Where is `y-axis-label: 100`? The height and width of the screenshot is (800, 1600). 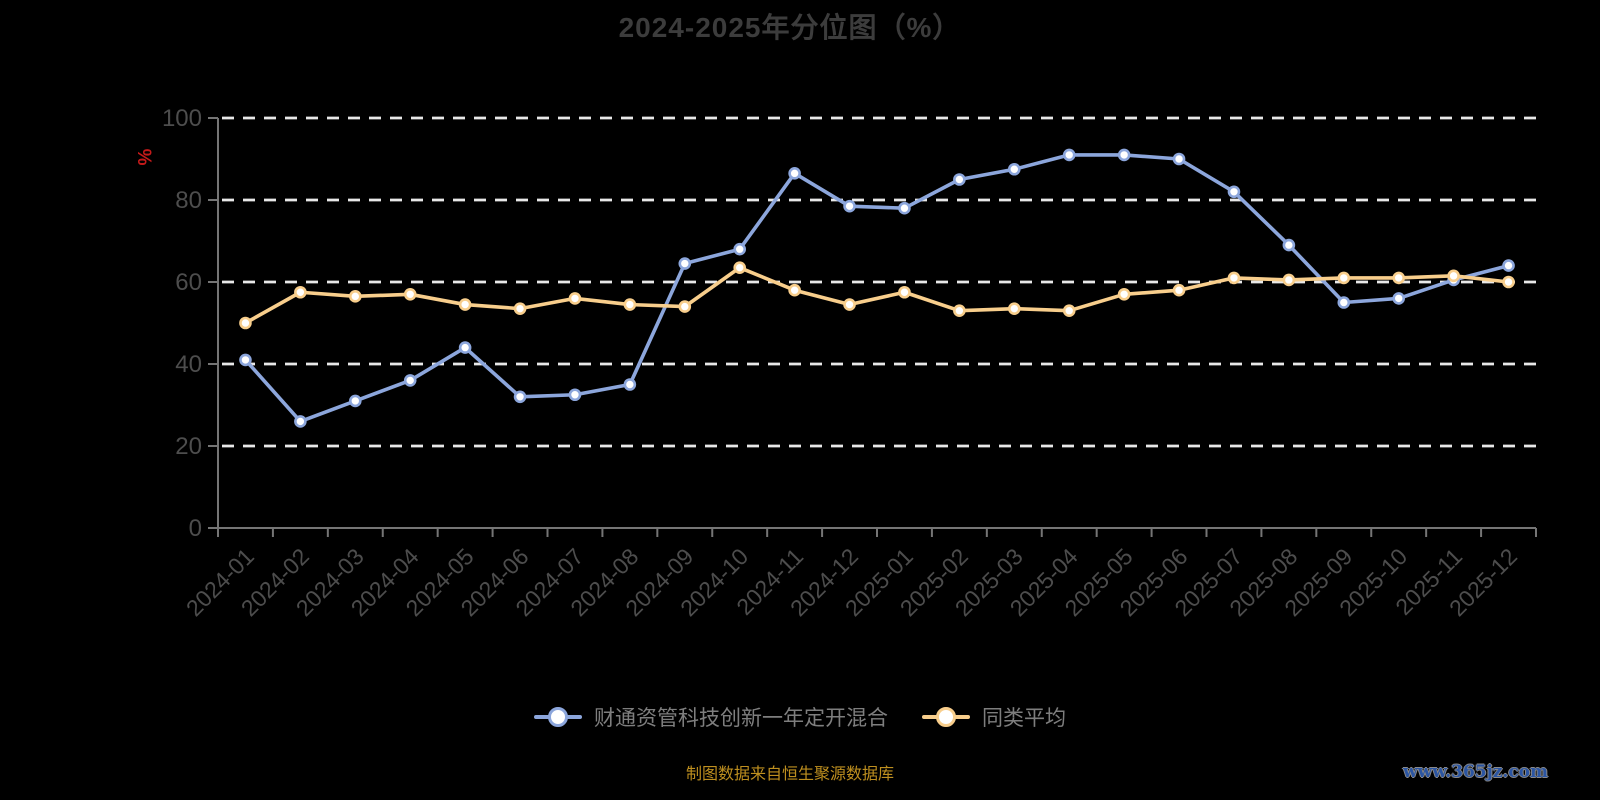
y-axis-label: 100 is located at coordinates (182, 118).